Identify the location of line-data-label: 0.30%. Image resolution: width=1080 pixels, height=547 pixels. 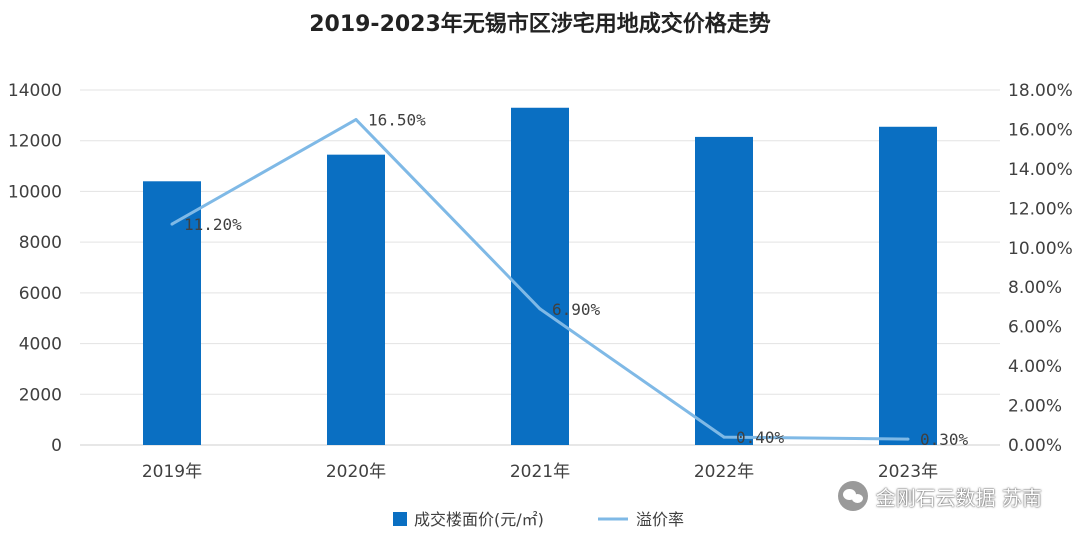
(944, 439).